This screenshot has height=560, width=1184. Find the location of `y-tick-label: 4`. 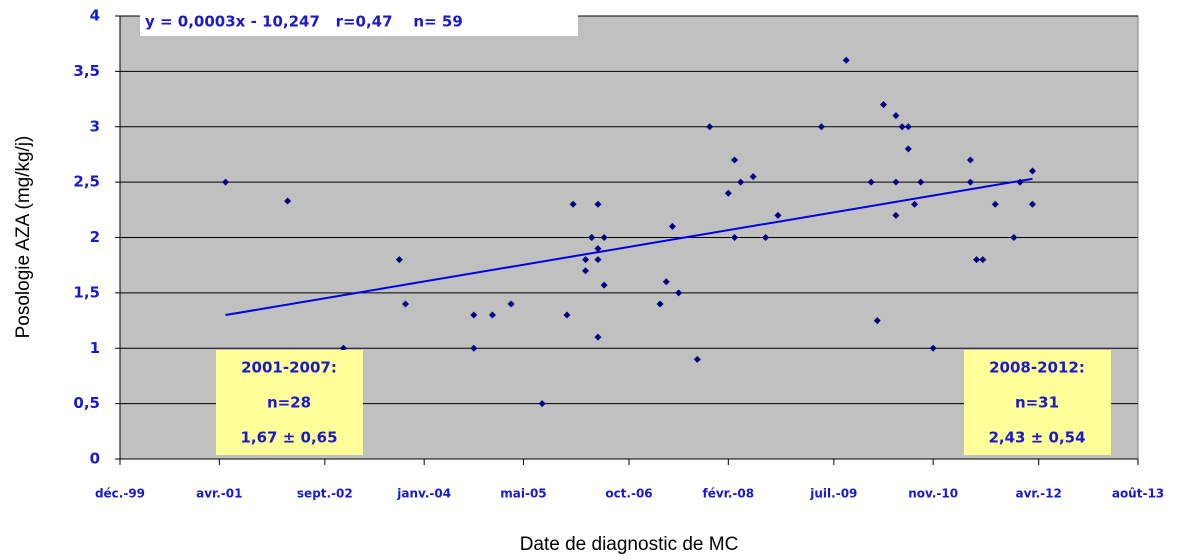

y-tick-label: 4 is located at coordinates (95, 16).